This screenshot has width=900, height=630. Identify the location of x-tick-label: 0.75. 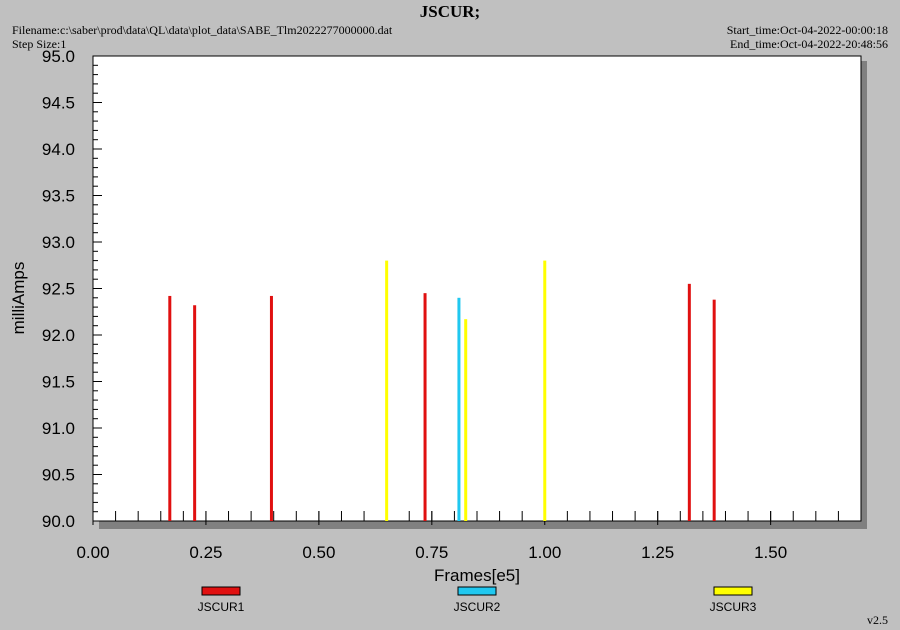
(431, 552).